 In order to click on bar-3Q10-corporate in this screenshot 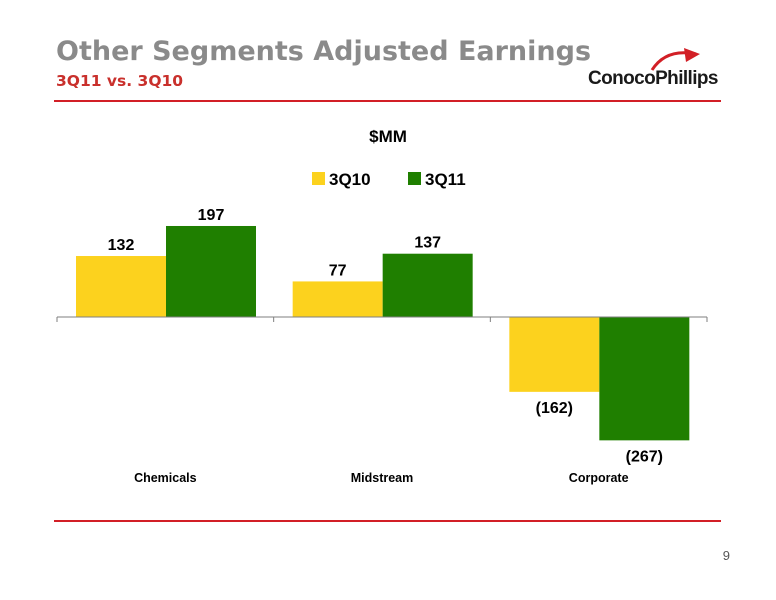, I will do `click(554, 354)`.